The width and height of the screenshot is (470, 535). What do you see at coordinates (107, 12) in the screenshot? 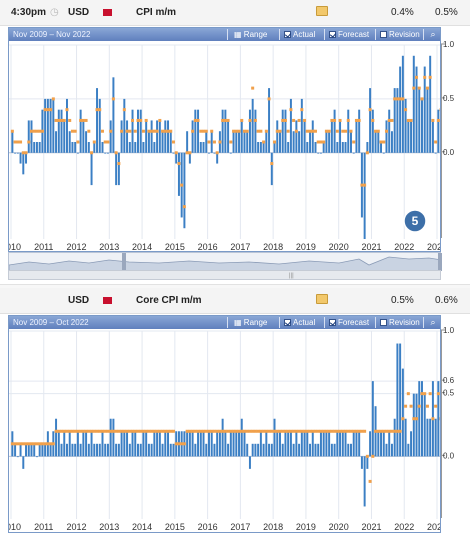
I see `flag-icon` at bounding box center [107, 12].